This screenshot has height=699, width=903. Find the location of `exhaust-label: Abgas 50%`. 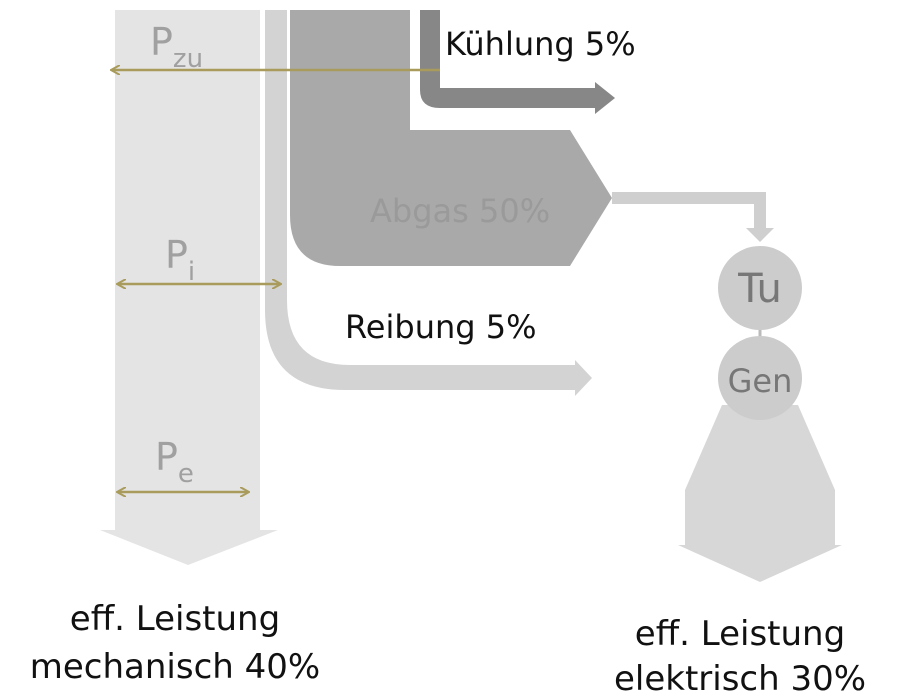

exhaust-label: Abgas 50% is located at coordinates (460, 211).